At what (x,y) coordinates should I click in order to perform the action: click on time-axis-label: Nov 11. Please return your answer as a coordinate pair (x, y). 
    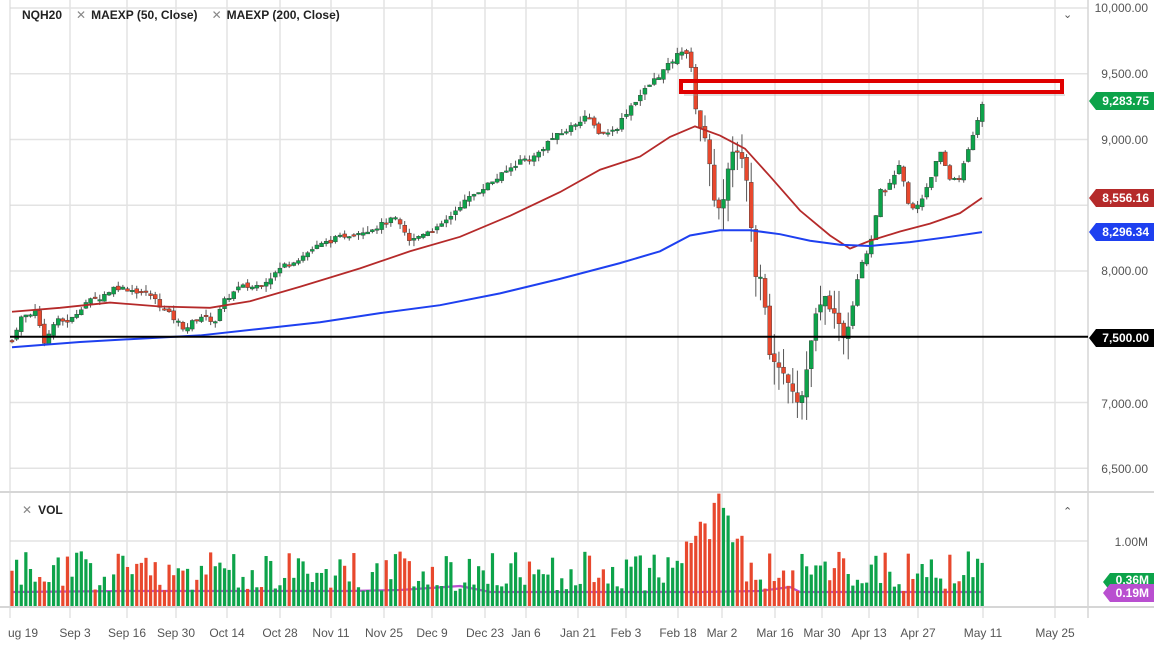
    Looking at the image, I should click on (331, 633).